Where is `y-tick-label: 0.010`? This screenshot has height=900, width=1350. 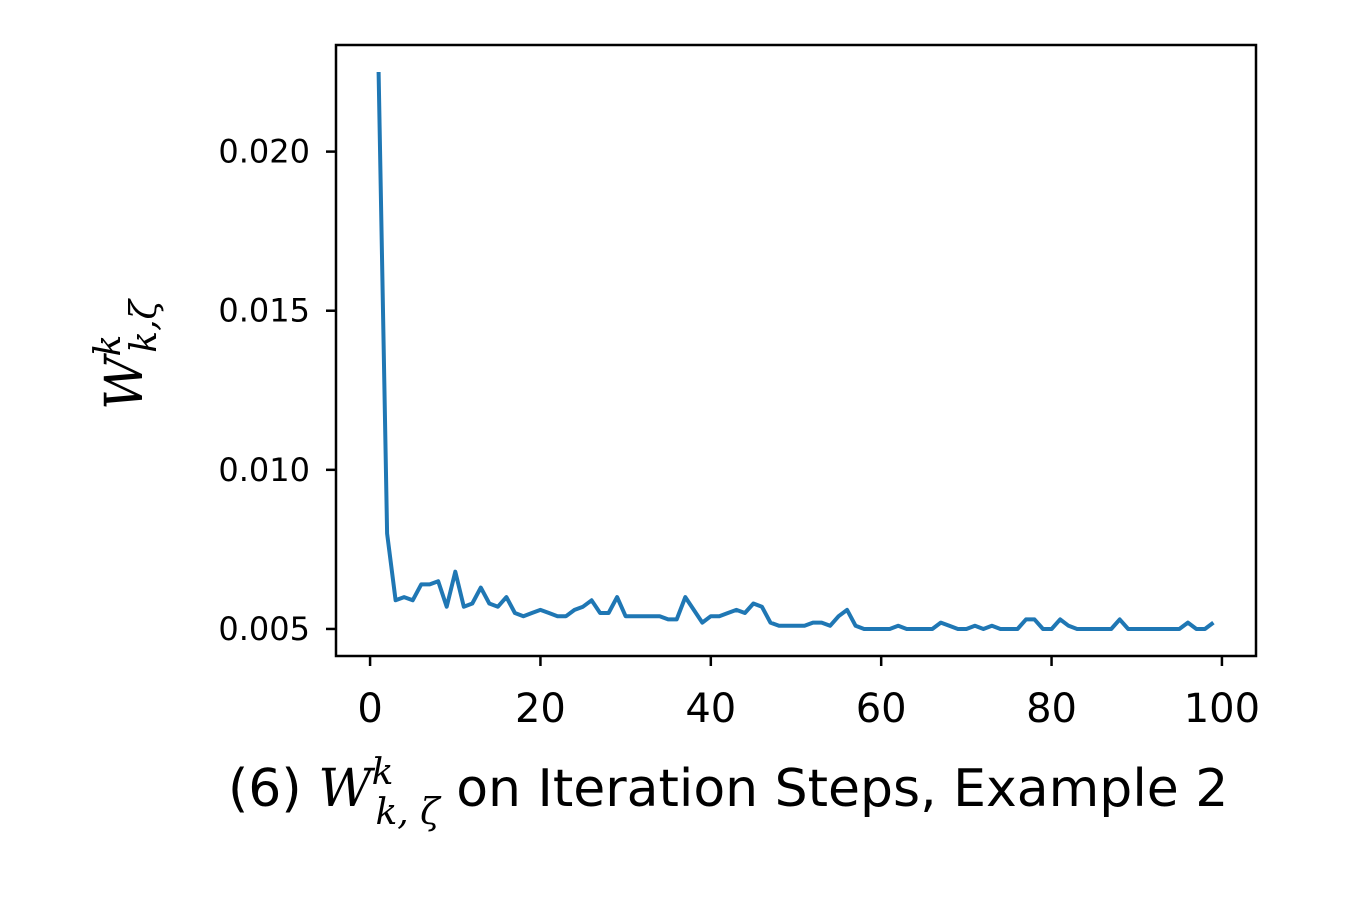 y-tick-label: 0.010 is located at coordinates (264, 470).